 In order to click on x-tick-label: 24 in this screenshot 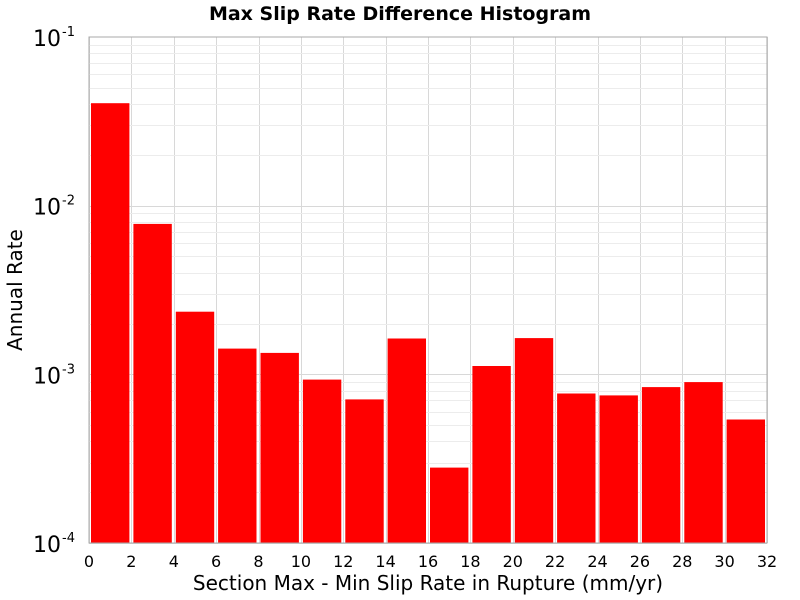, I will do `click(597, 561)`.